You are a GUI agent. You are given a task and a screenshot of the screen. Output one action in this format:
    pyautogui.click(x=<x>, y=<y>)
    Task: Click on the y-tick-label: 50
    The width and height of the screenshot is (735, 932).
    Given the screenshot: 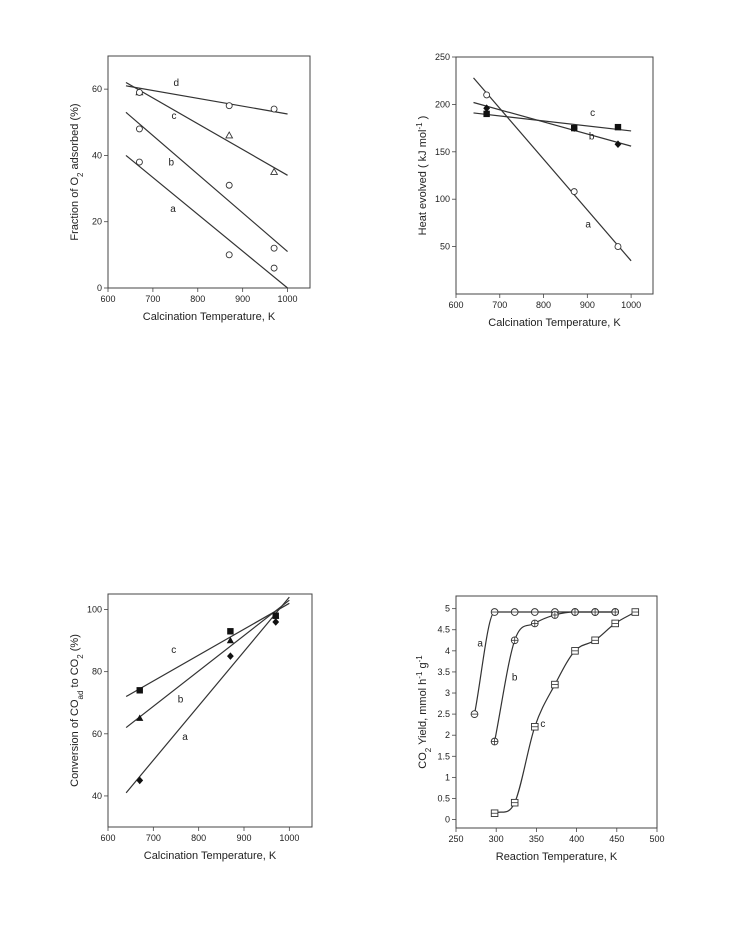 What is the action you would take?
    pyautogui.click(x=445, y=247)
    